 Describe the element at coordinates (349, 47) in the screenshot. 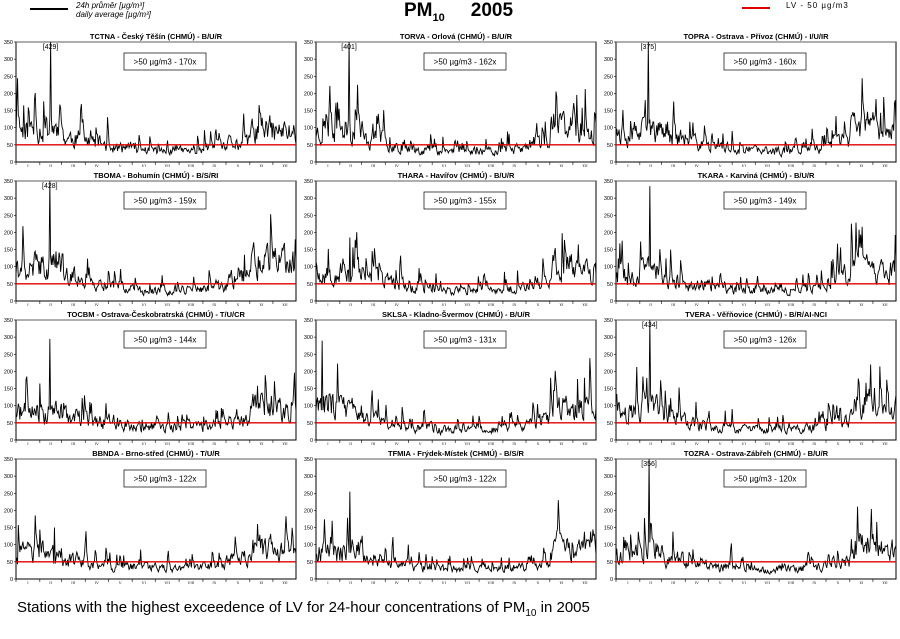

I see `peak-label: [401]` at that location.